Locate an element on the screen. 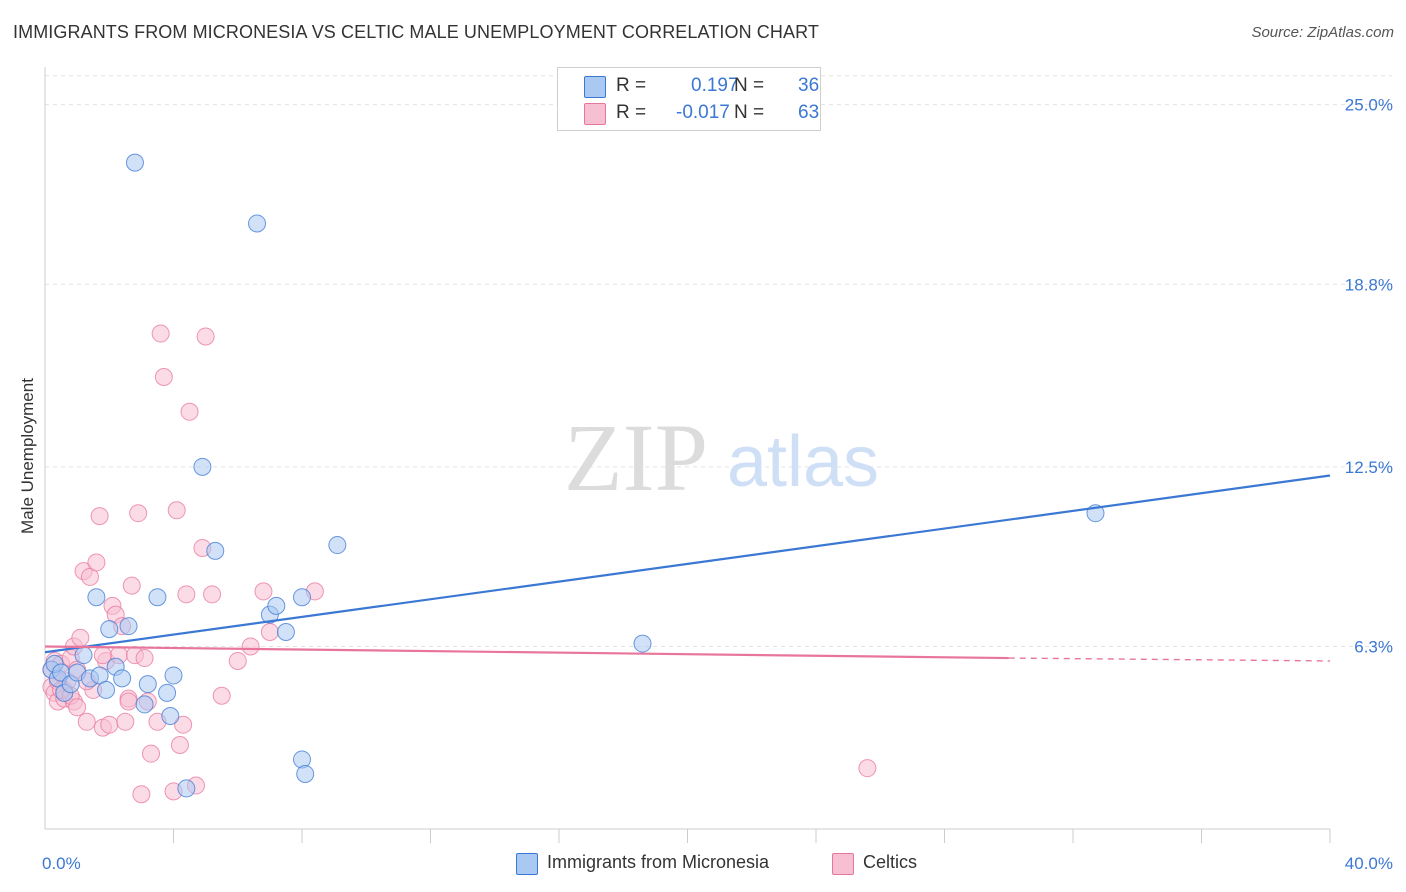  chart-source: Source: ZipAtlas.com is located at coordinates (1322, 32).